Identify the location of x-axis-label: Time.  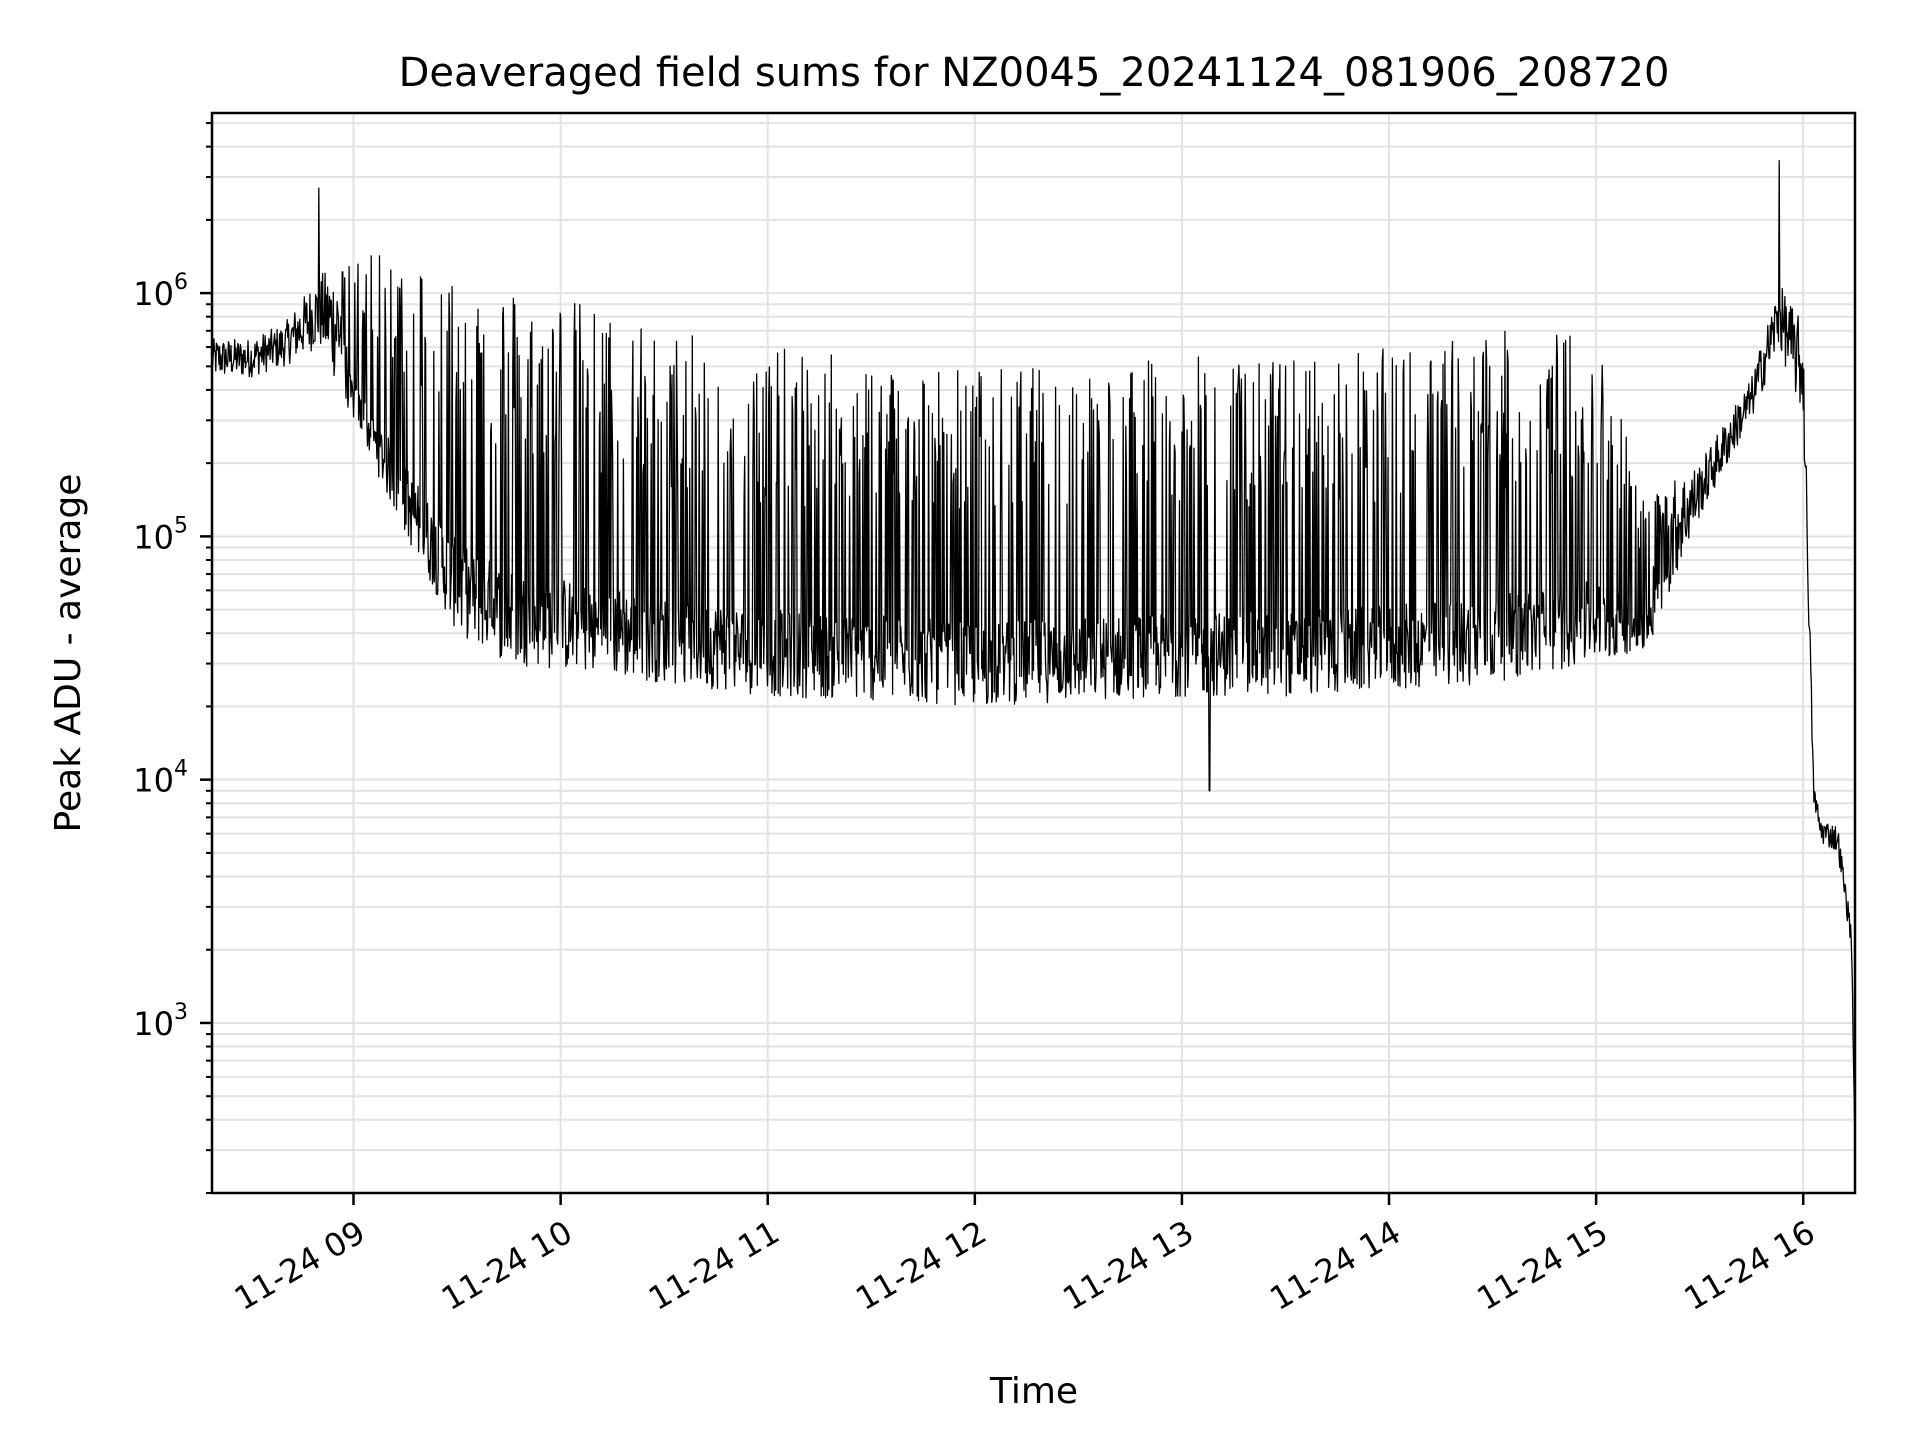
(1033, 1391).